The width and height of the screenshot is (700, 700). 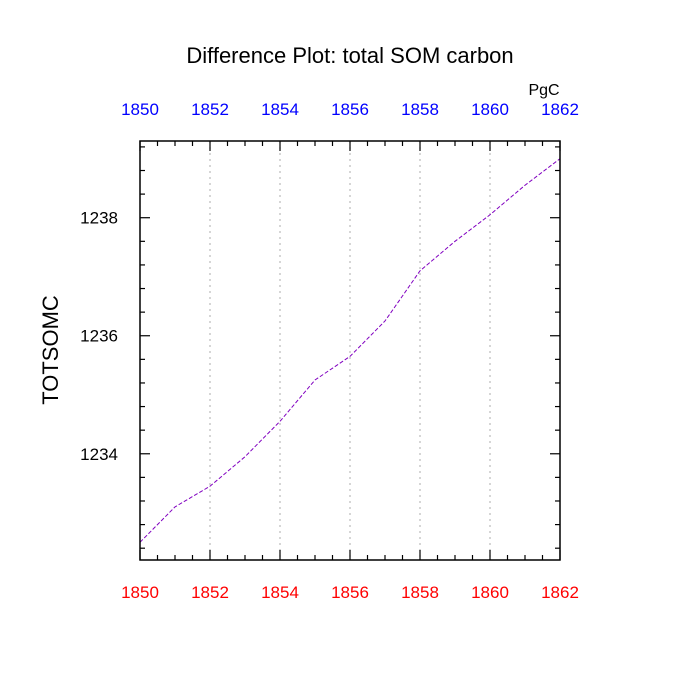 What do you see at coordinates (490, 592) in the screenshot?
I see `x-tick-label-bottom: 1860` at bounding box center [490, 592].